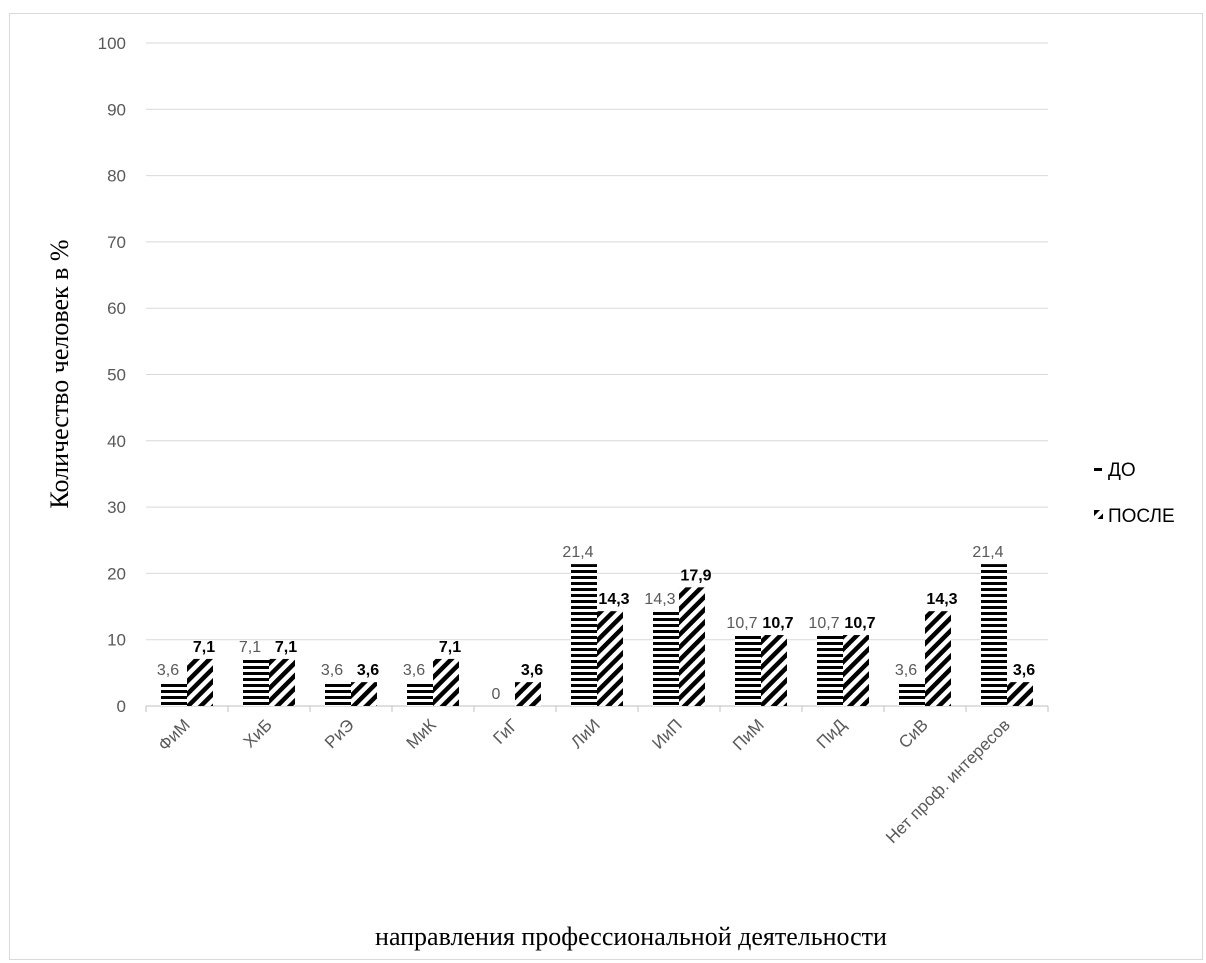  Describe the element at coordinates (421, 733) in the screenshot. I see `x-tick-label: МиК` at that location.